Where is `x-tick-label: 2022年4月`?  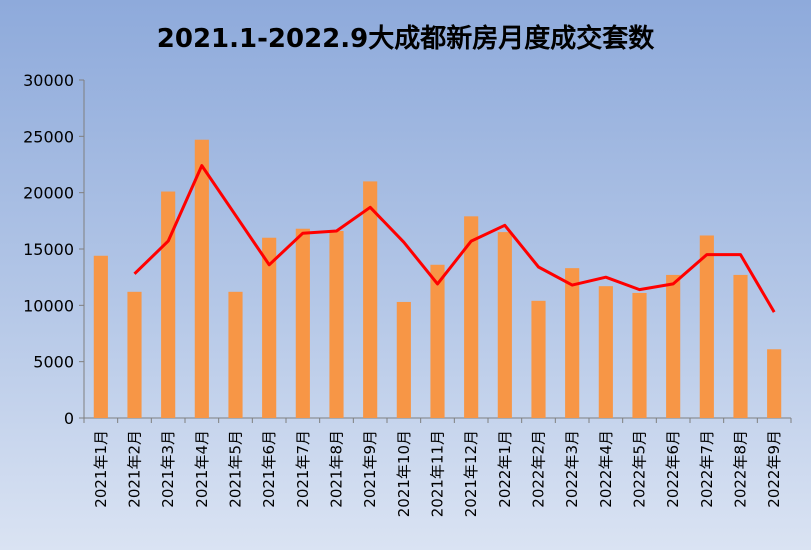
x-tick-label: 2022年4月 is located at coordinates (606, 469).